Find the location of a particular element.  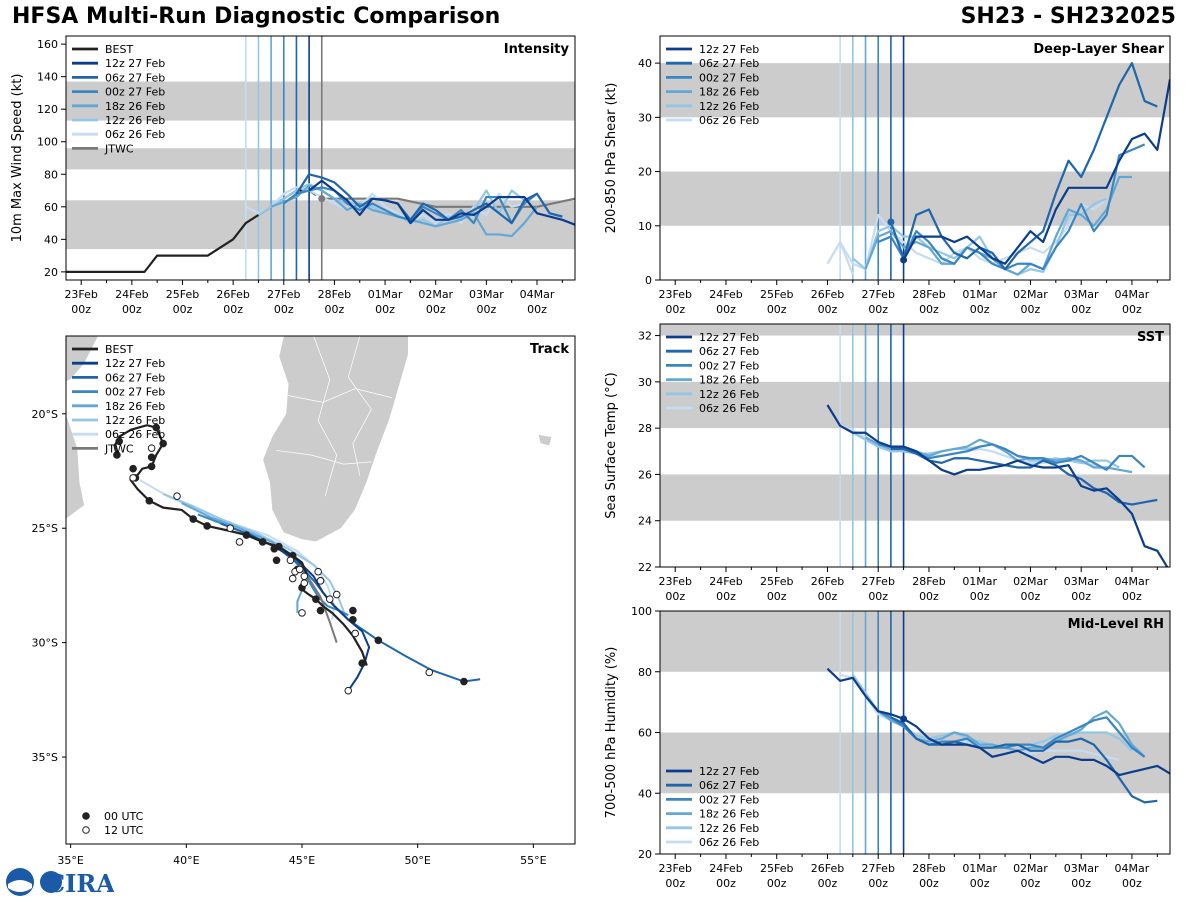

y-tick-label: 35°S is located at coordinates (45, 757).